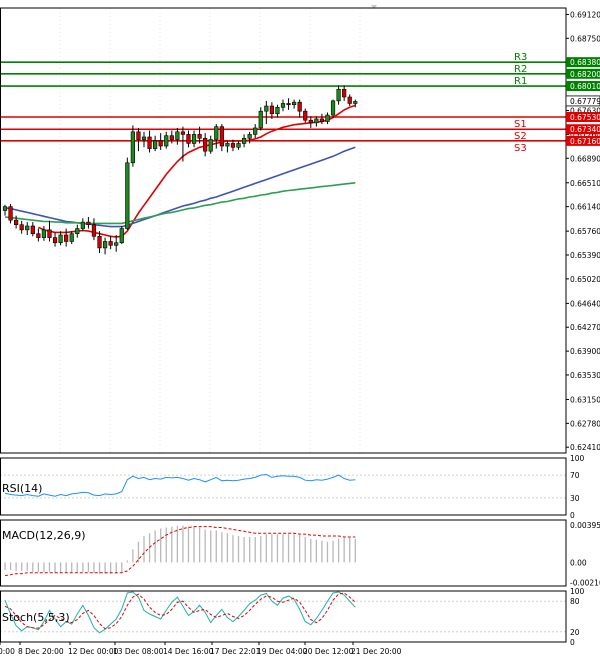 This screenshot has width=600, height=663. Describe the element at coordinates (180, 485) in the screenshot. I see `rsi-line` at that location.